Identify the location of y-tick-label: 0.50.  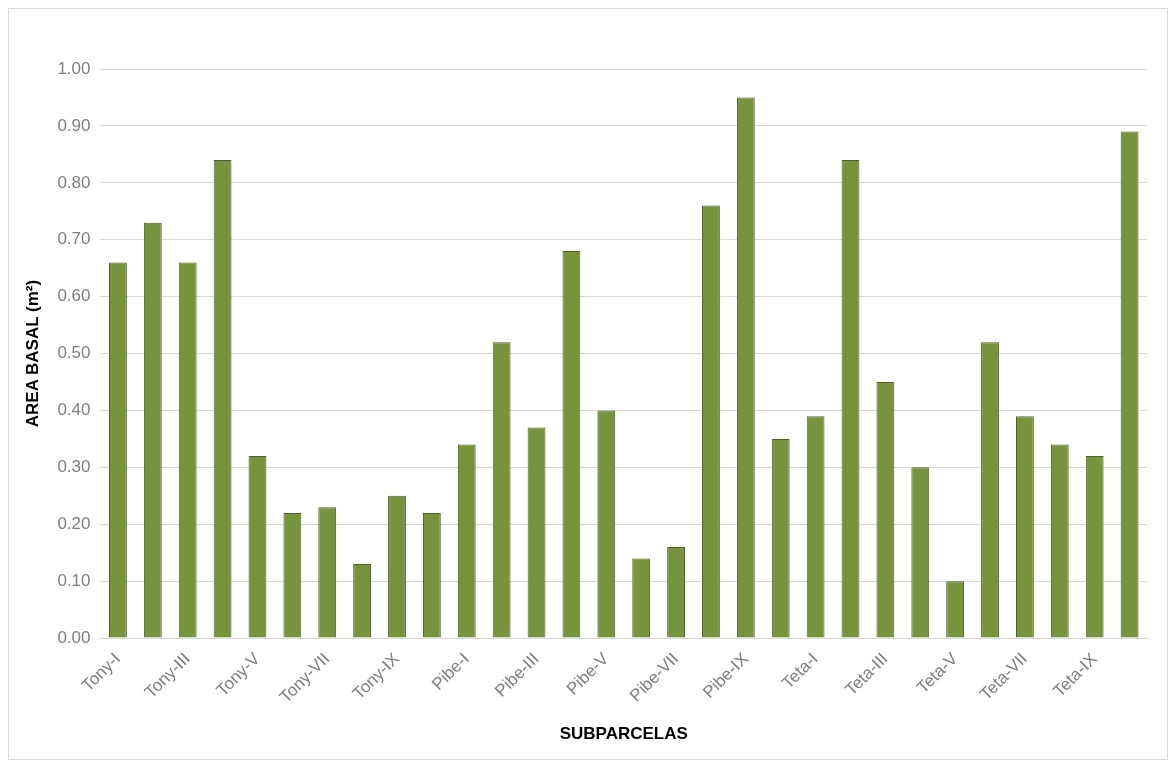
(74, 353).